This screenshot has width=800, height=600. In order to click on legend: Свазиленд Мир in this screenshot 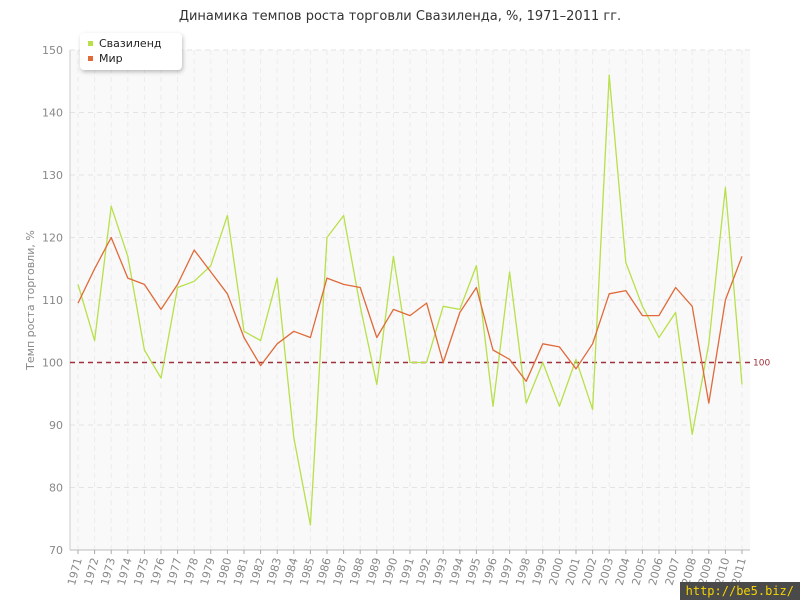, I will do `click(131, 51)`.